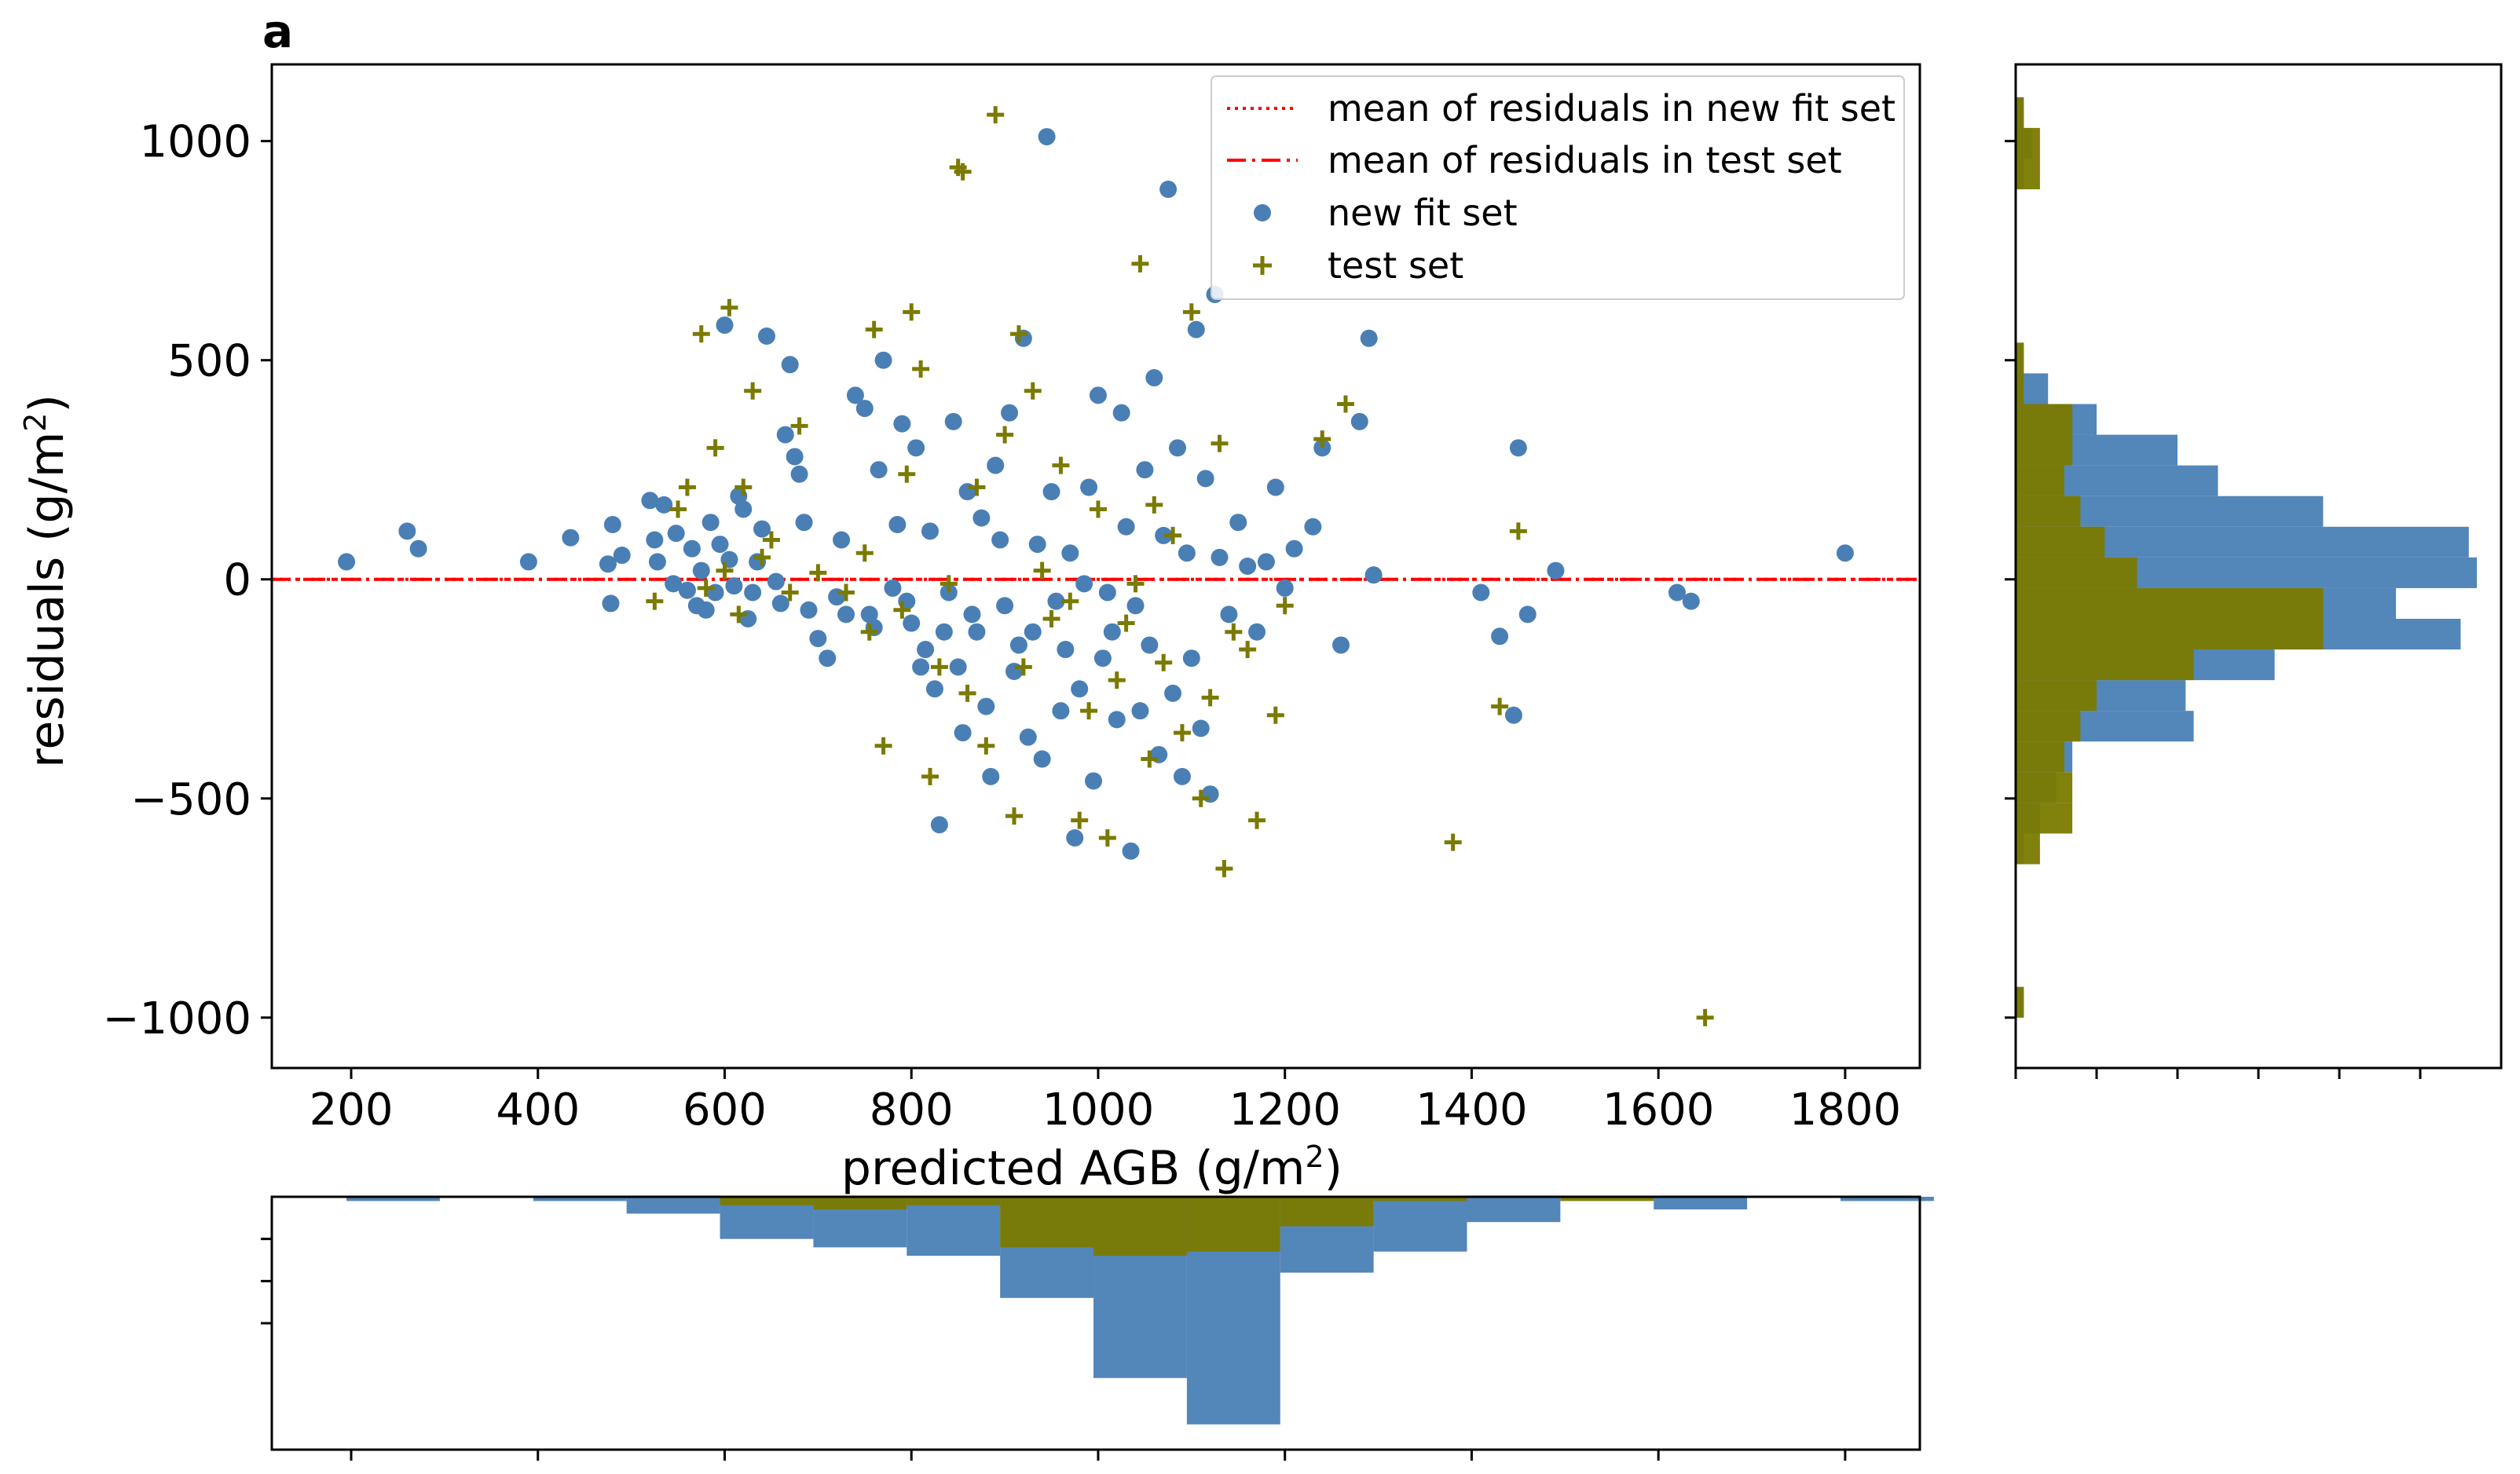  I want to click on x-axis-title: predicted AGB (g/m2), so click(1091, 1167).